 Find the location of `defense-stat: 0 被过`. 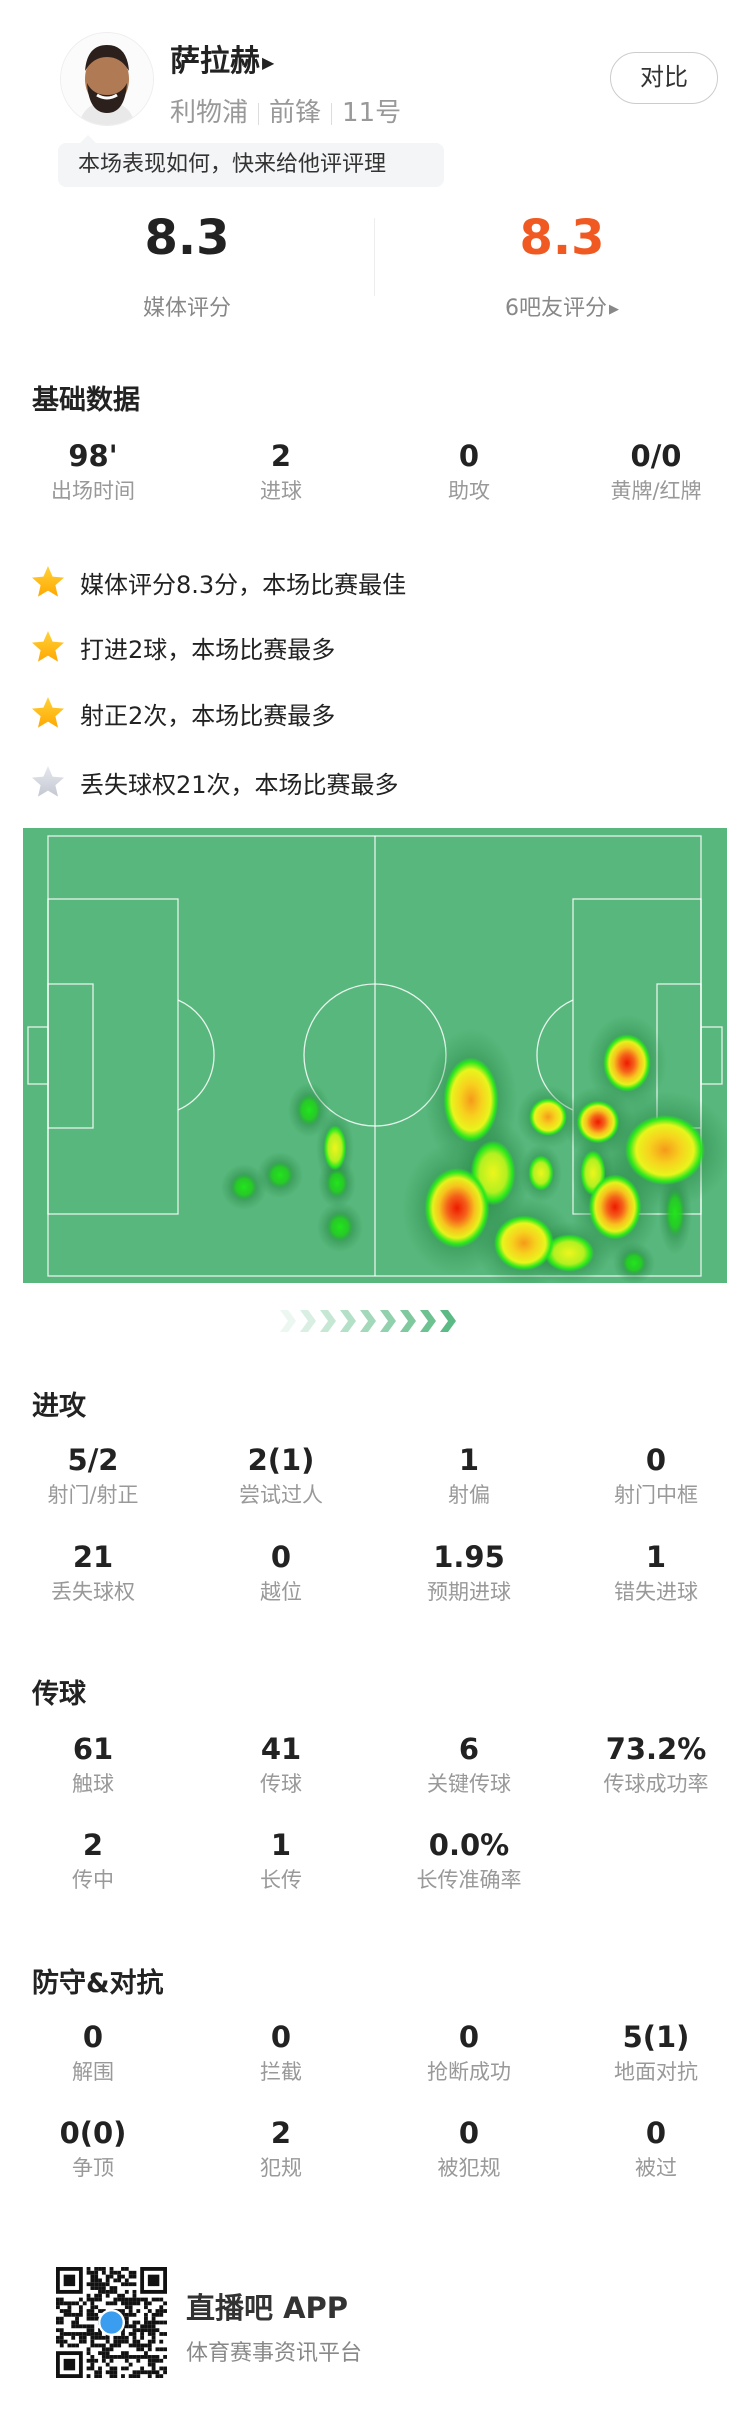

defense-stat: 0 被过 is located at coordinates (656, 2148).